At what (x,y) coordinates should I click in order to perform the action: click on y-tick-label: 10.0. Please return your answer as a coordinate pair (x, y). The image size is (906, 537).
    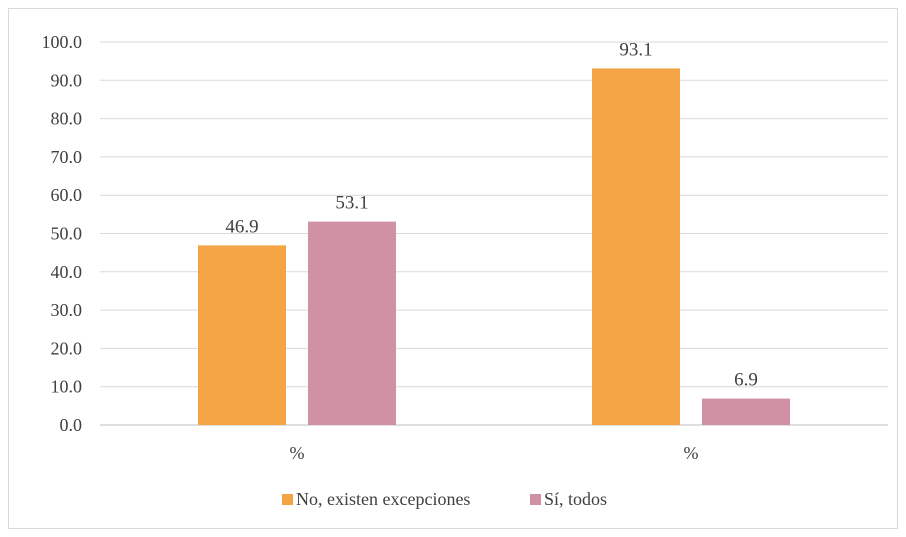
    Looking at the image, I should click on (67, 387).